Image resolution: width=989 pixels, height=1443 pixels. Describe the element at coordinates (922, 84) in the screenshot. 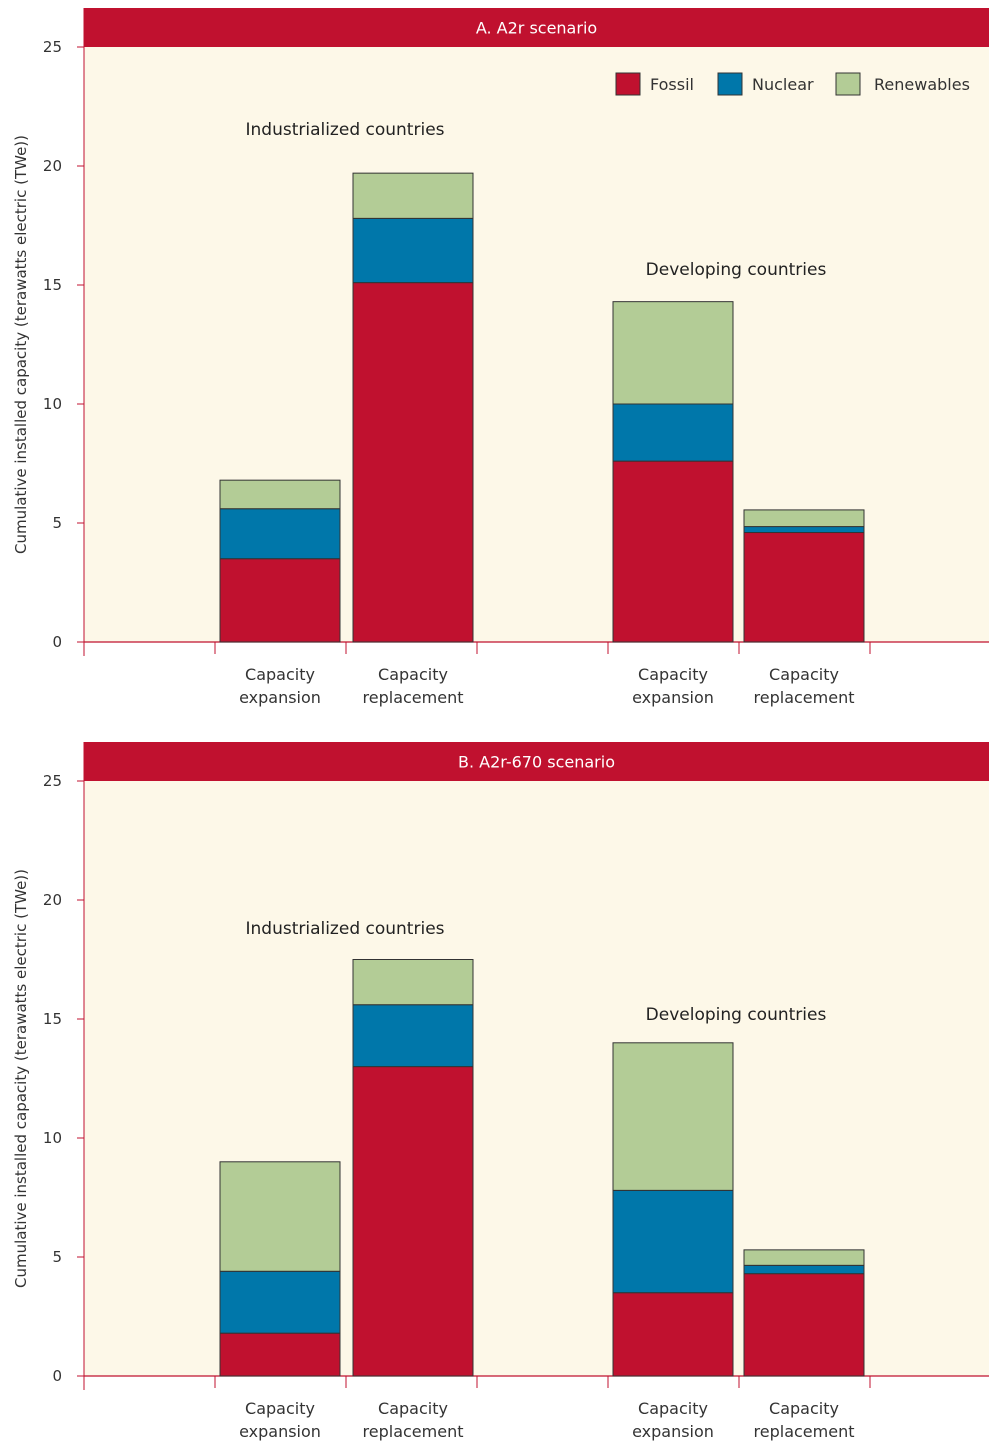

I see `legend-label-renewables: Renewables` at that location.